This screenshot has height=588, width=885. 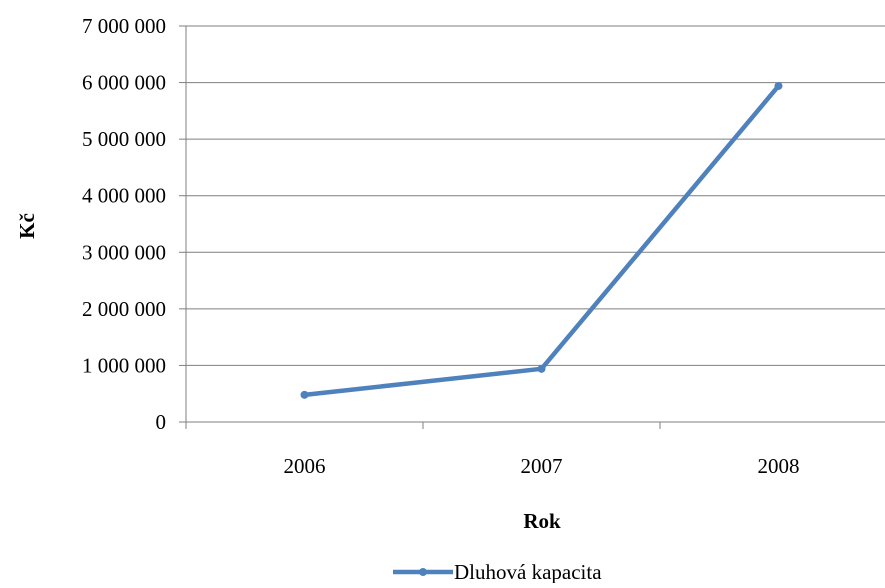 I want to click on x-tick-labels: 2006 2007 2008, so click(x=542, y=466).